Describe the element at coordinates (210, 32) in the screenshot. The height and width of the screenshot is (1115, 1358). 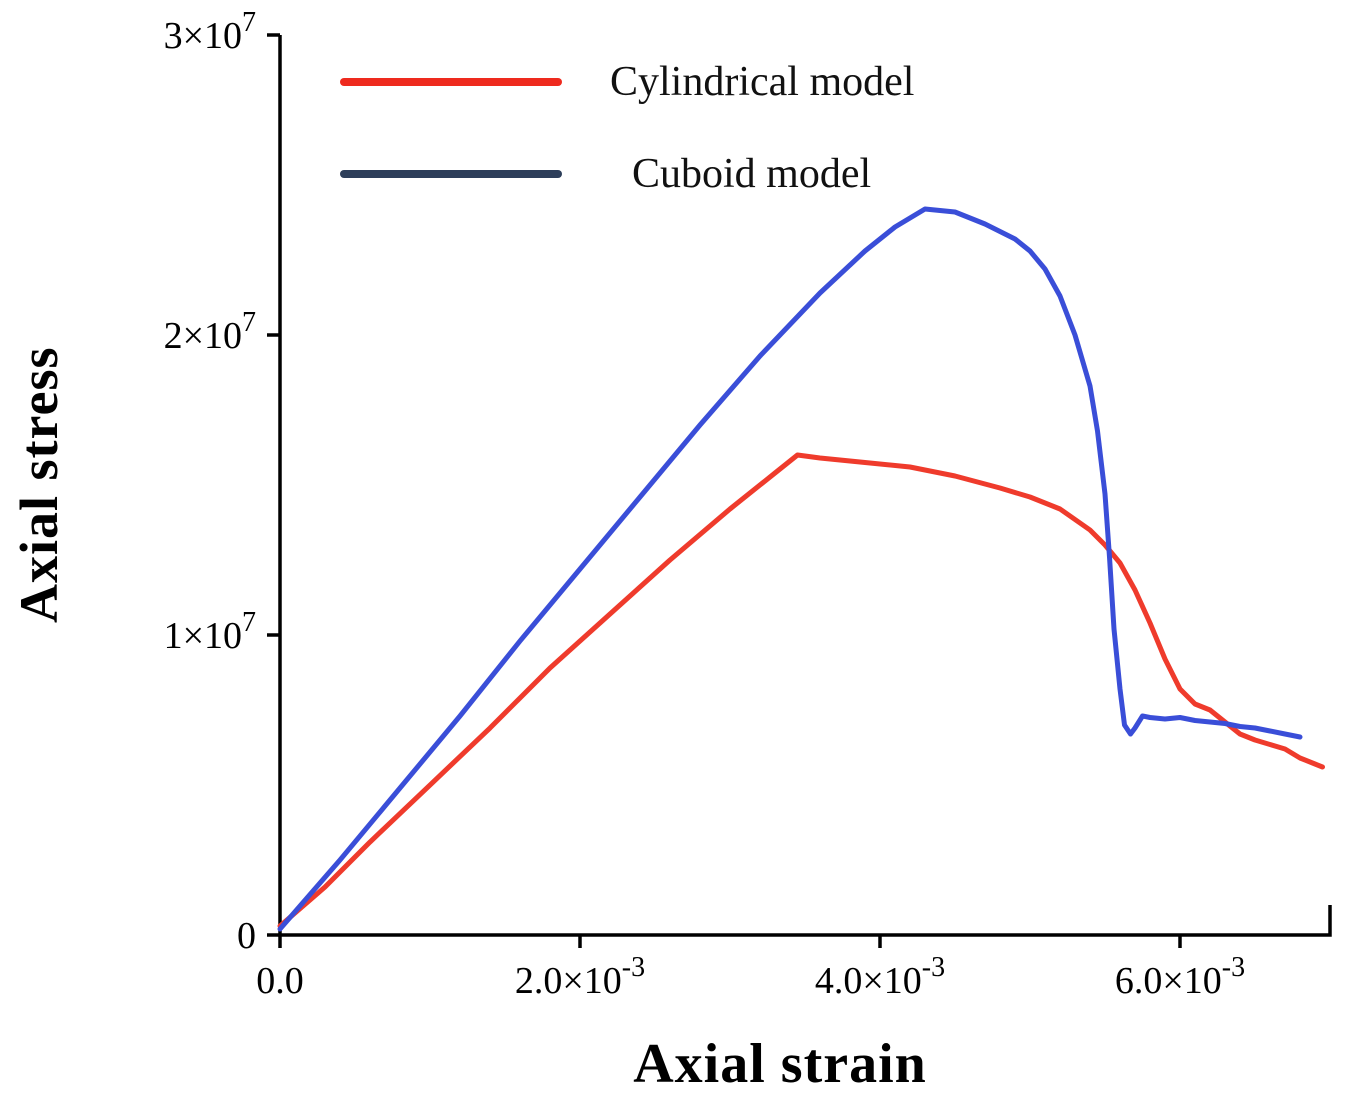
I see `svg-text: 3×10⁷` at that location.